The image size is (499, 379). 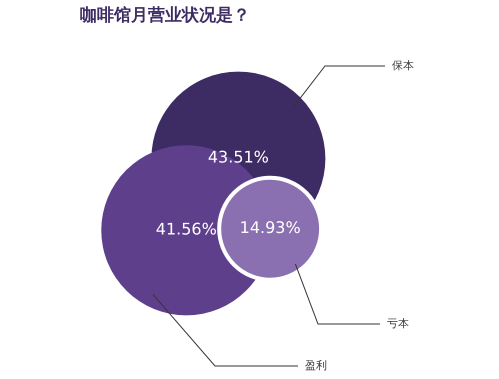 I want to click on data-label: 14.93%, so click(x=270, y=227).